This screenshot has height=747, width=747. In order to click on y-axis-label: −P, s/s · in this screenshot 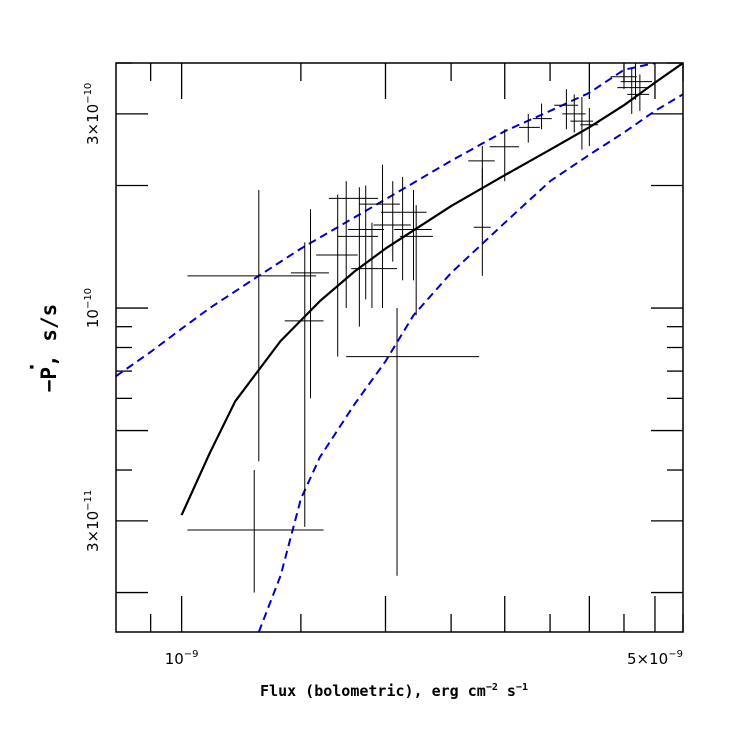, I will do `click(40, 348)`.